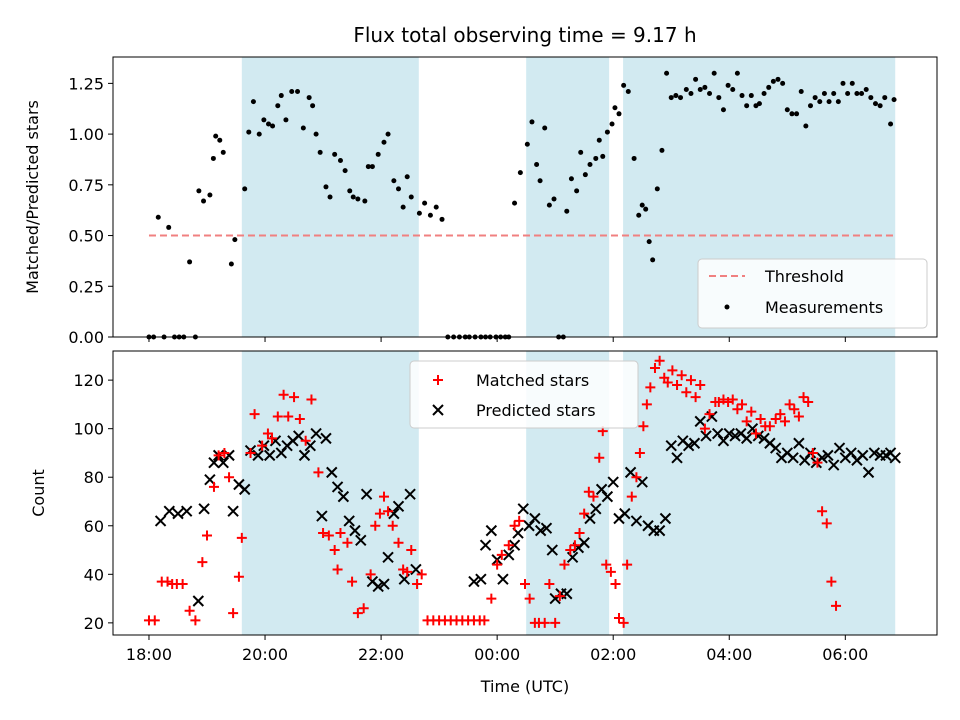  I want to click on top-y-axis: 0.00 0.25 0.50 0.75 1.00 1.25, so click(90, 210).